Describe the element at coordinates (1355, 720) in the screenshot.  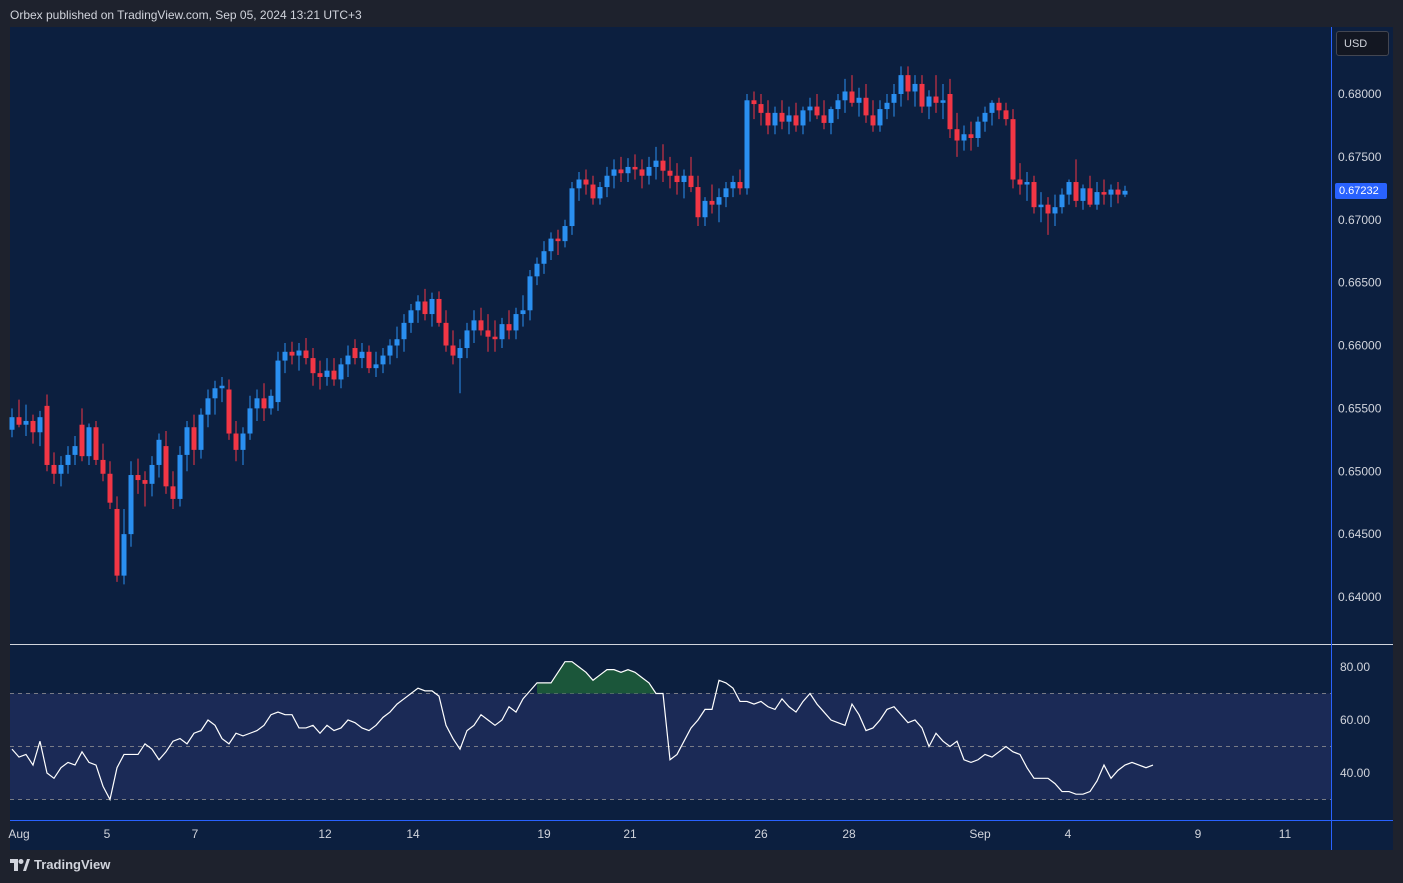
I see `rsi-tick-label: 60.00` at that location.